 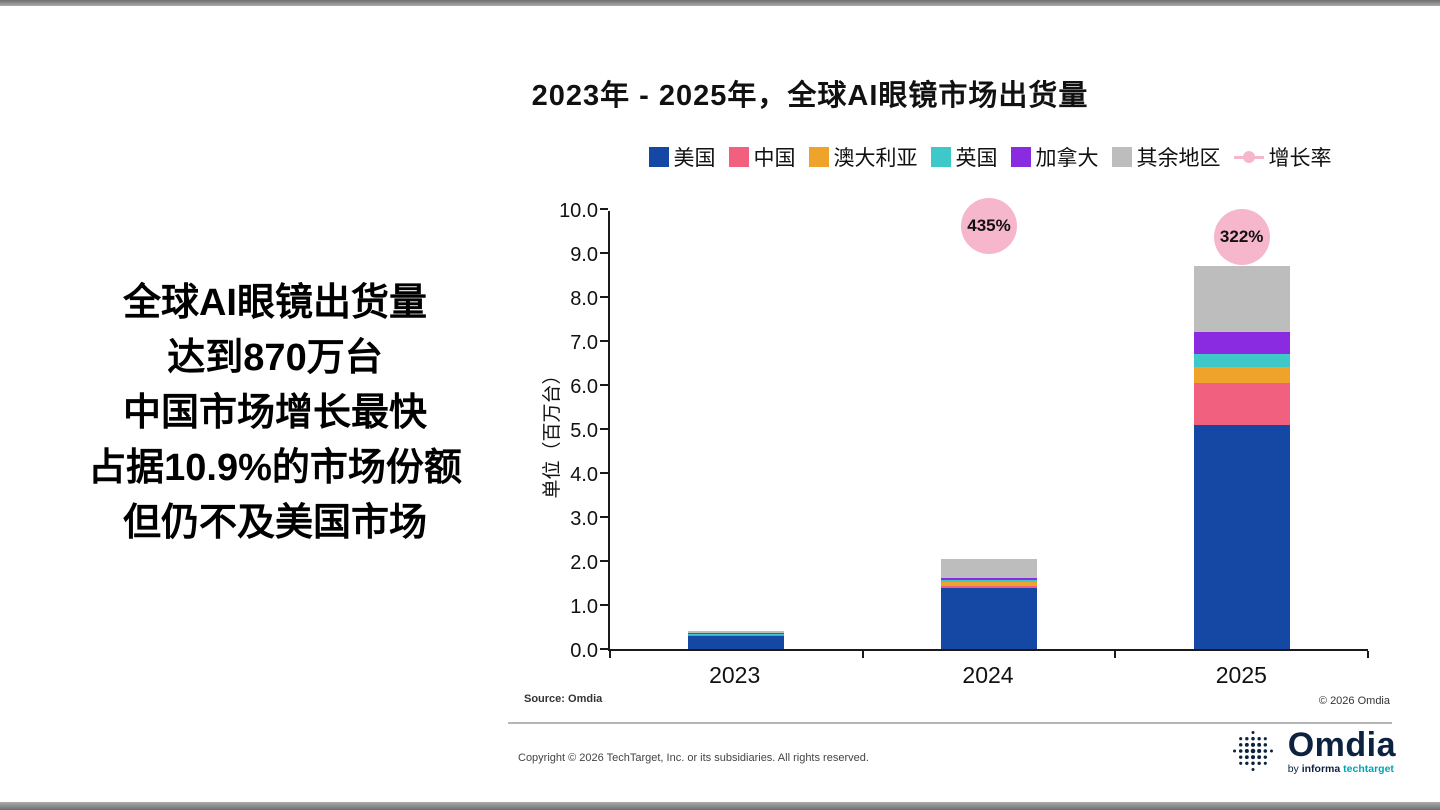 What do you see at coordinates (1248, 157) in the screenshot?
I see `growth-rate-marker-icon` at bounding box center [1248, 157].